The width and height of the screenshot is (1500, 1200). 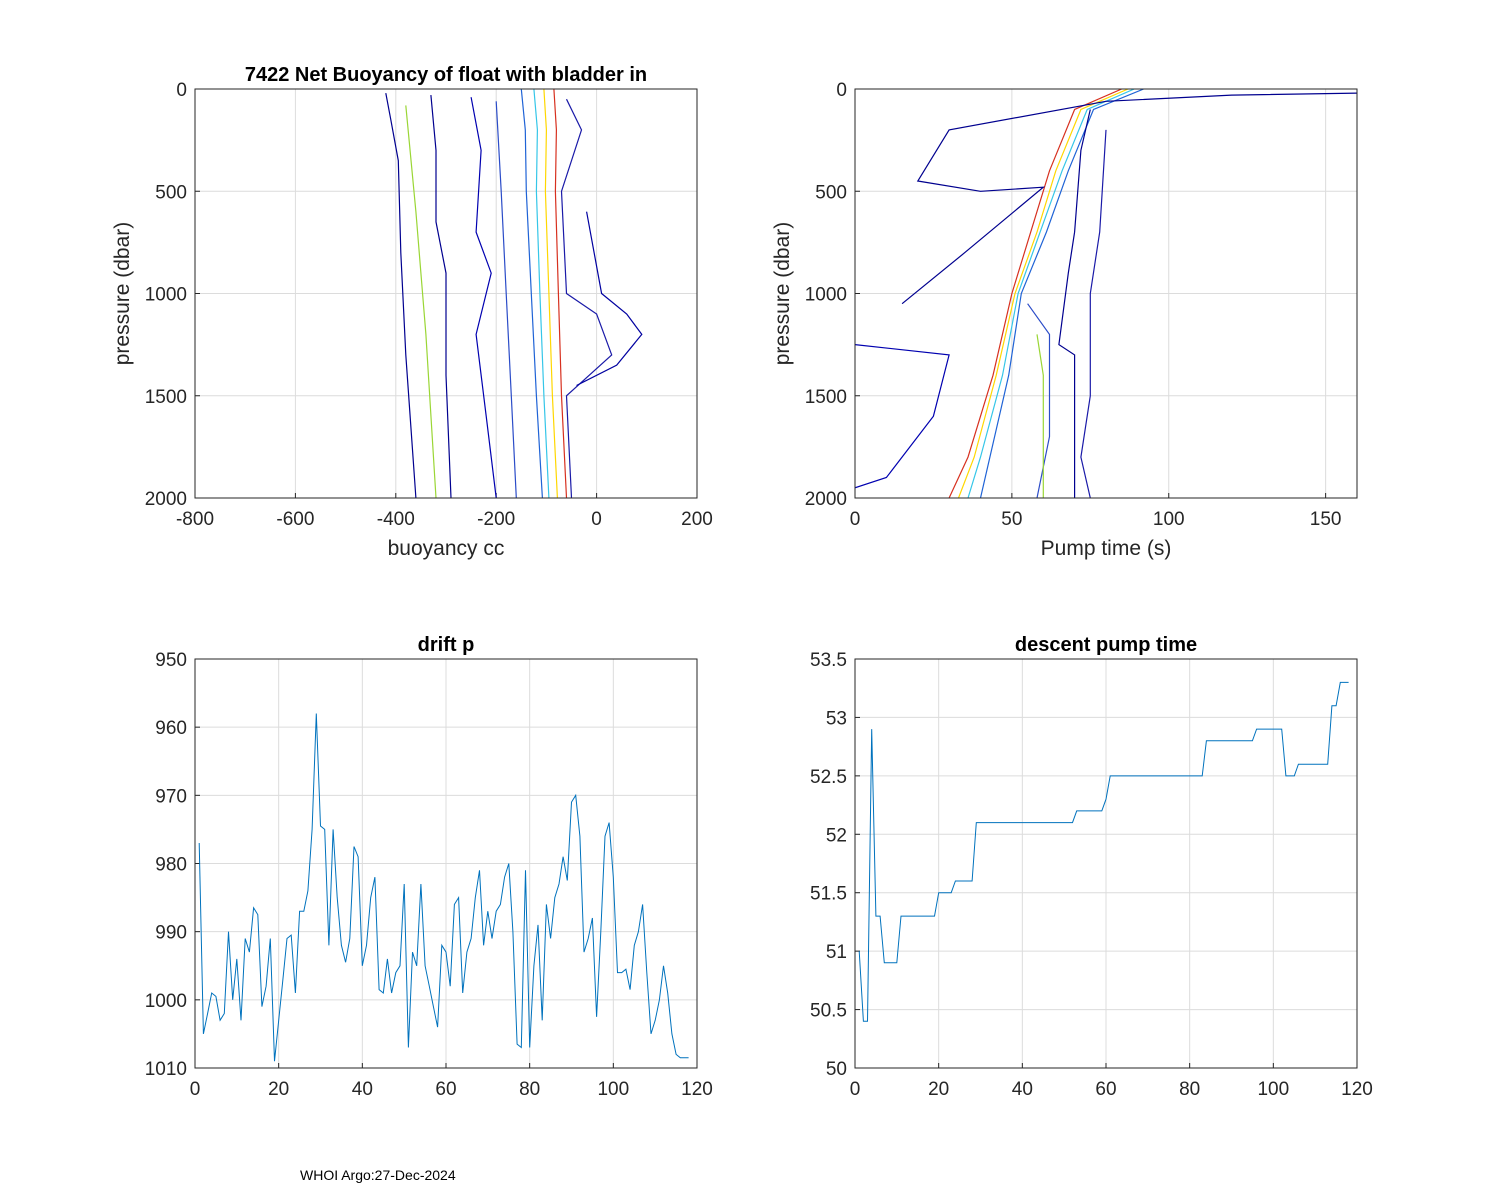 I want to click on buoyancy-ytick-label: 1000, so click(x=166, y=295).